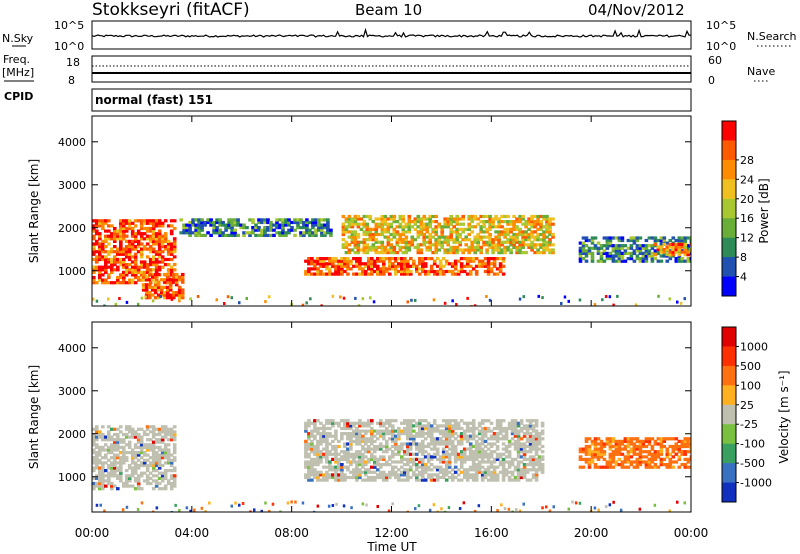 Image resolution: width=800 pixels, height=554 pixels. I want to click on station-title: Stokkseyri (fitACF), so click(171, 10).